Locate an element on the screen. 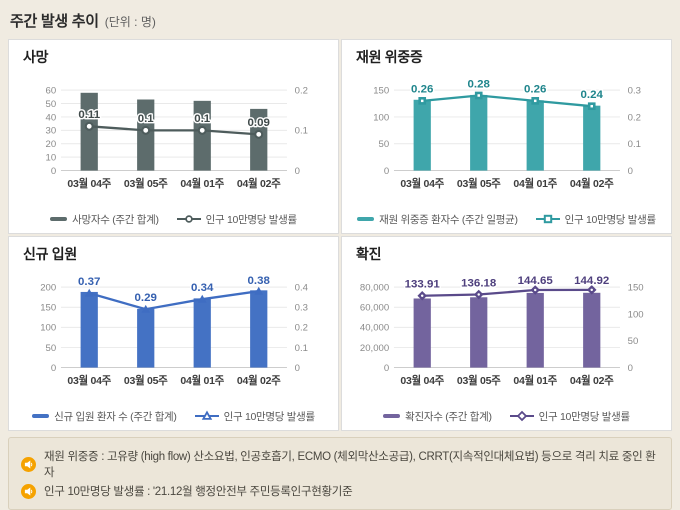  svg-text: 0.09 is located at coordinates (259, 123).